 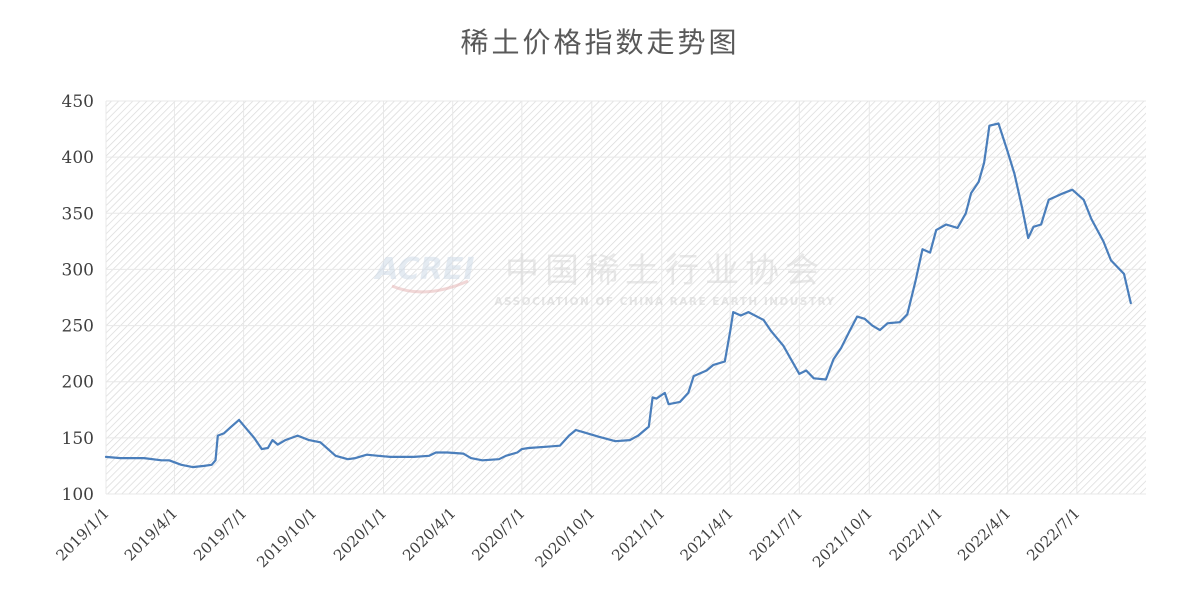 I want to click on y-tick-label: 300, so click(x=78, y=270).